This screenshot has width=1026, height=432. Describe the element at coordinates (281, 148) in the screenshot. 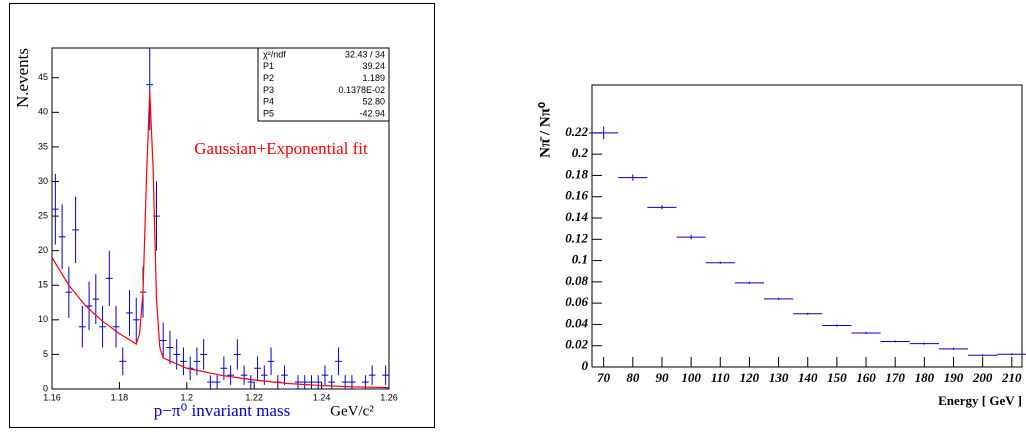

I see `annotation: Gaussian+Exponential fit` at that location.